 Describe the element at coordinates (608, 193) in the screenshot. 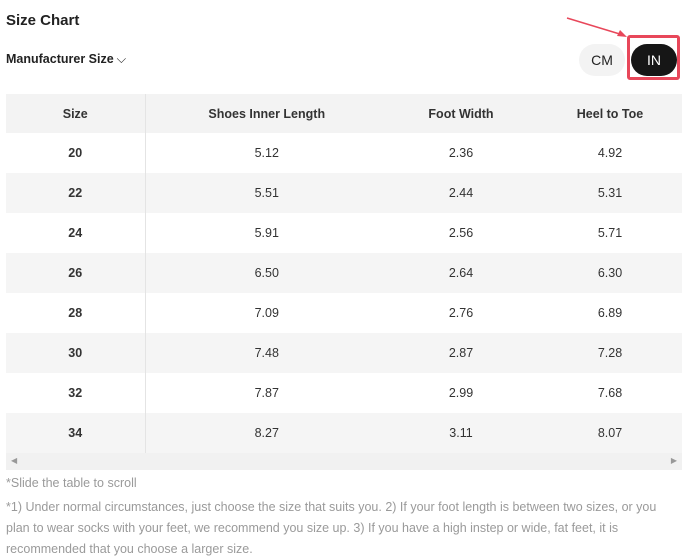

I see `cell-heel-to-toe: 5.31` at that location.